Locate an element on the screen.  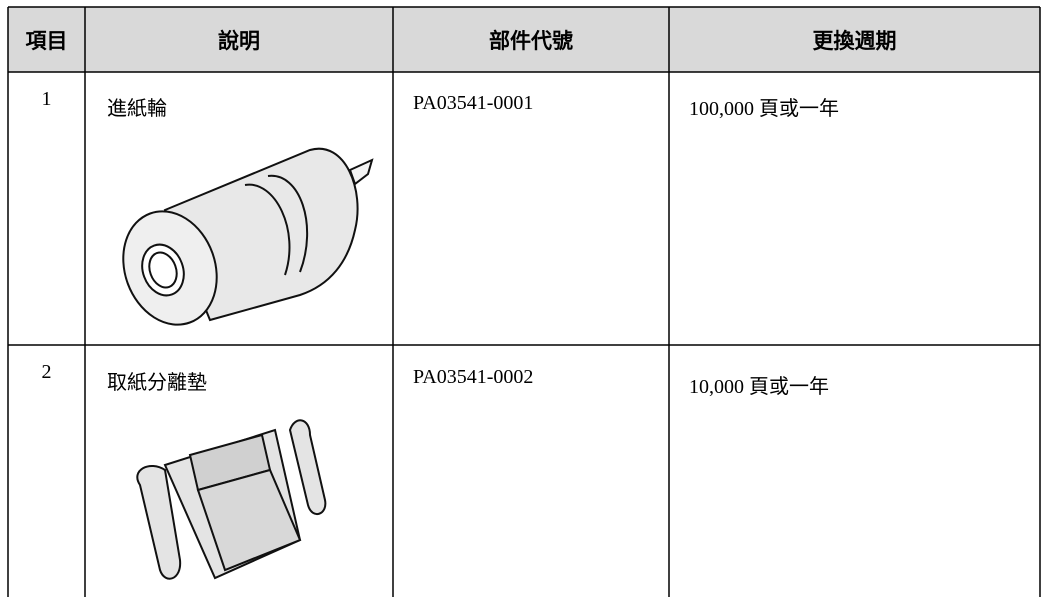
item-description: 進紙輪 is located at coordinates (137, 109).